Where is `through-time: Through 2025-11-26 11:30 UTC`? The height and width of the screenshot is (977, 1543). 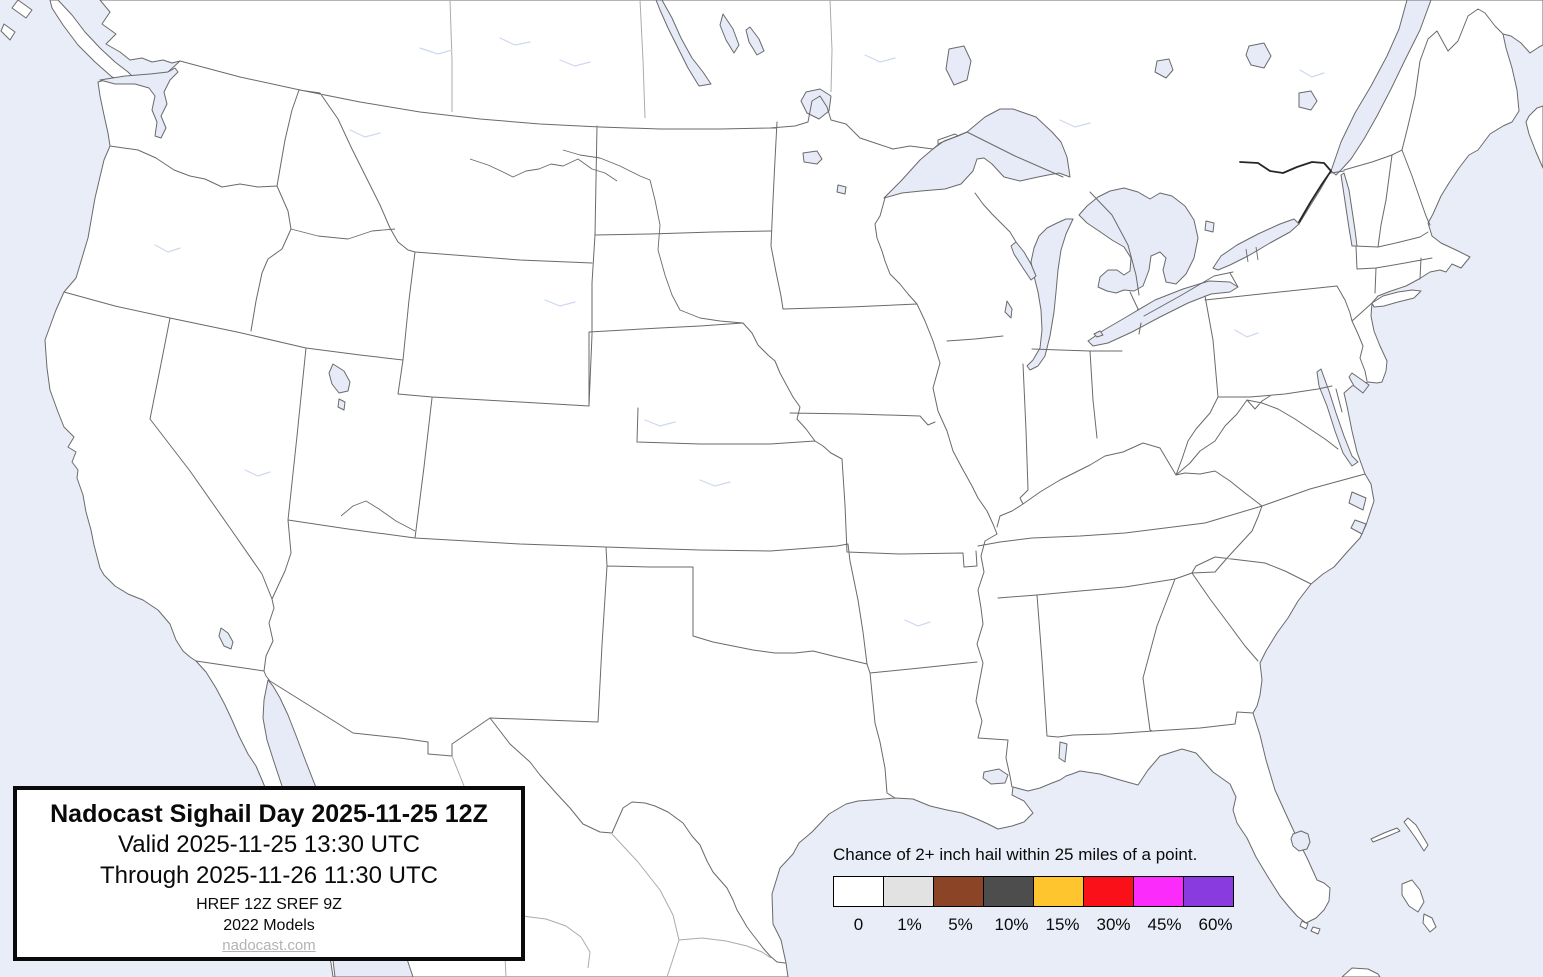 through-time: Through 2025-11-26 11:30 UTC is located at coordinates (269, 875).